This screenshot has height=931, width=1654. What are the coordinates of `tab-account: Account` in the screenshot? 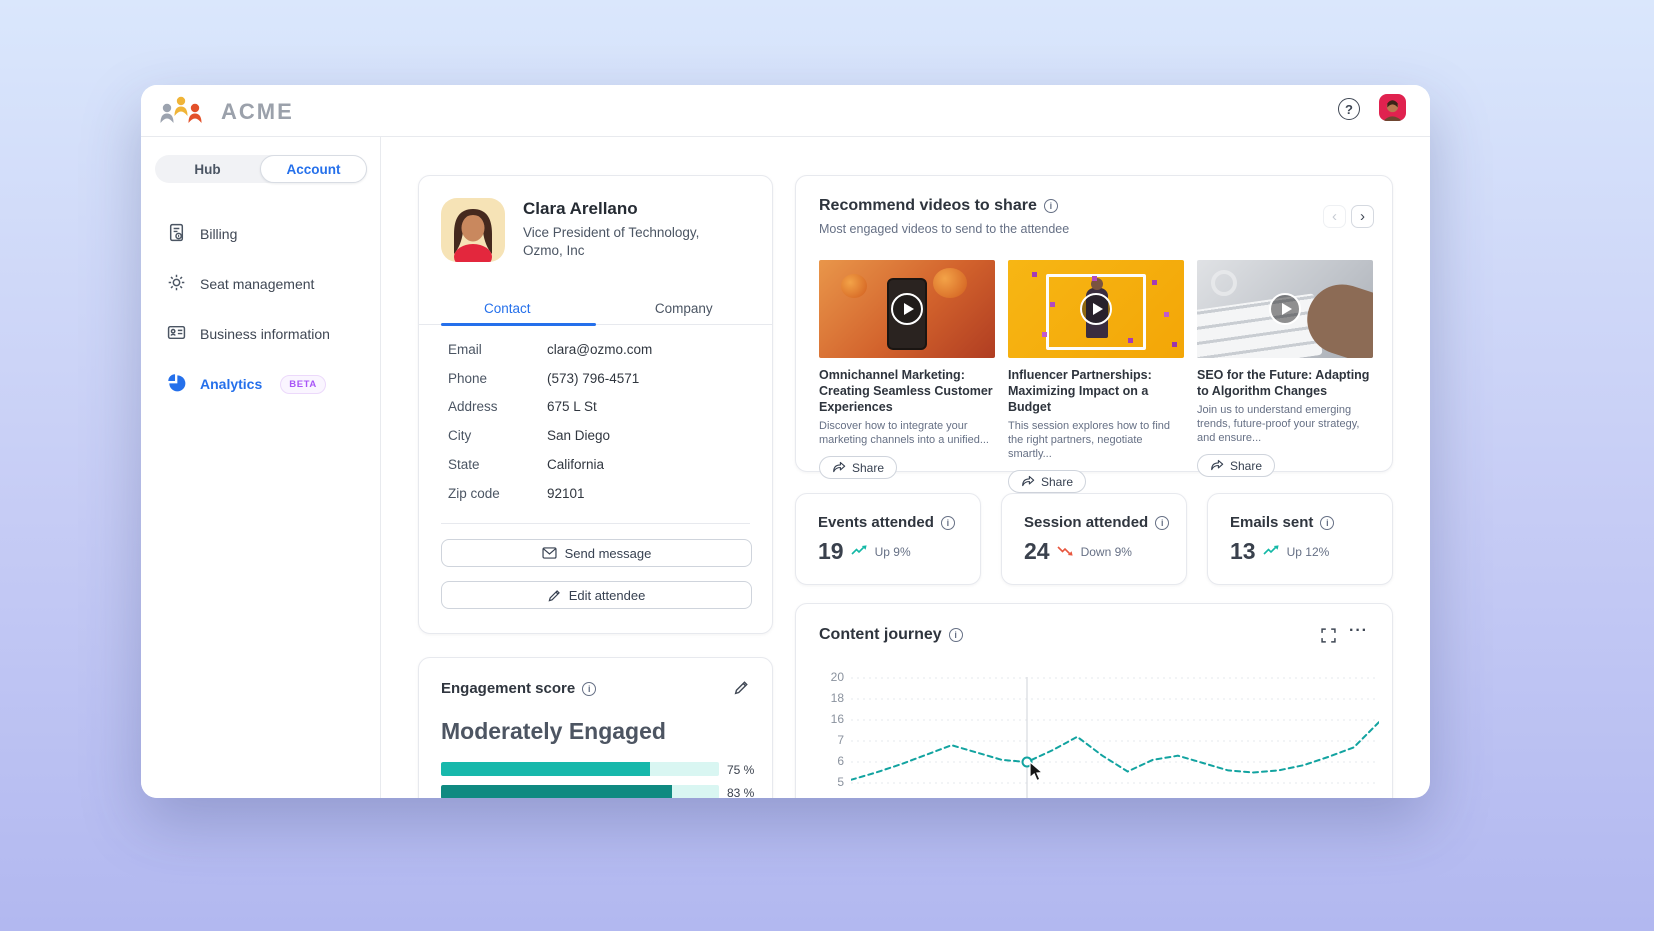 It's located at (313, 169).